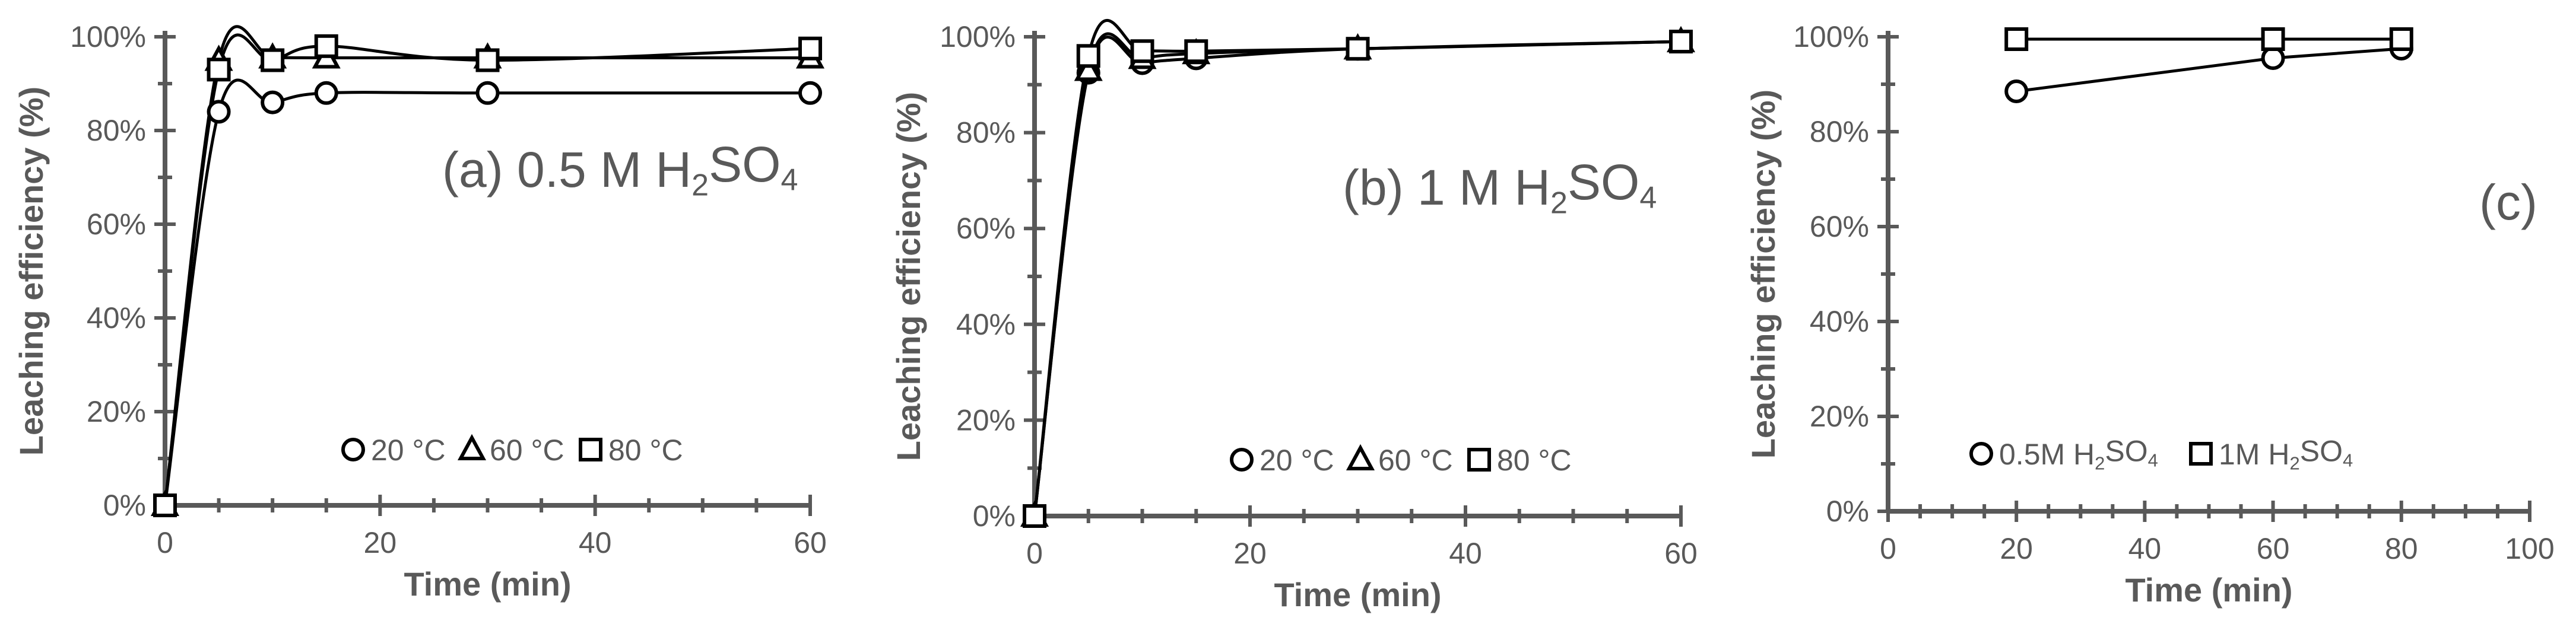  Describe the element at coordinates (620, 169) in the screenshot. I see `panel-title: (a) 0.5 M H2SO4` at that location.